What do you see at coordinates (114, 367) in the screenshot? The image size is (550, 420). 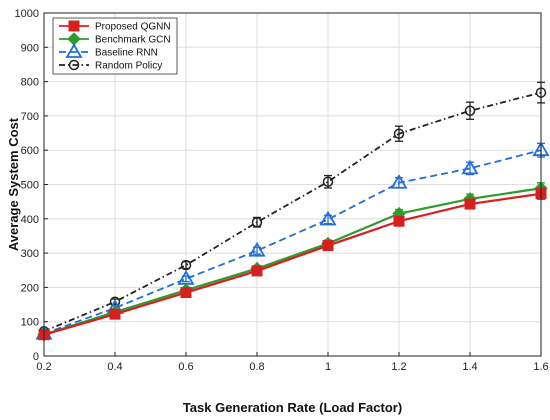 I see `x-tick-label: 0.4` at bounding box center [114, 367].